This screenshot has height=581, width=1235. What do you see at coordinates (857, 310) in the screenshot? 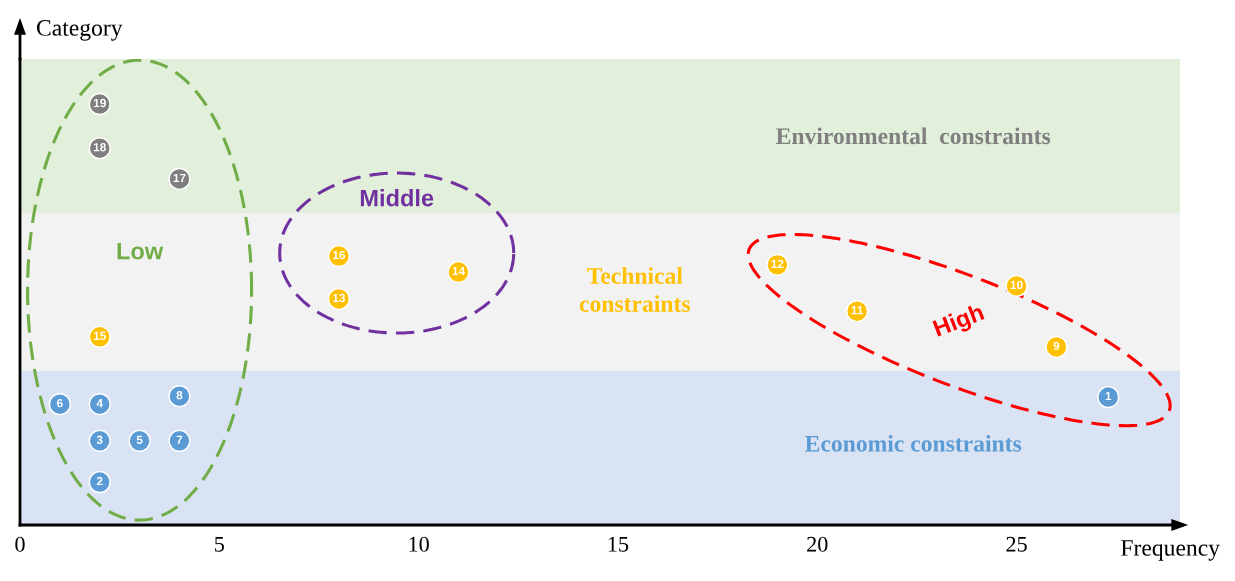
I see `annotation: 11` at bounding box center [857, 310].